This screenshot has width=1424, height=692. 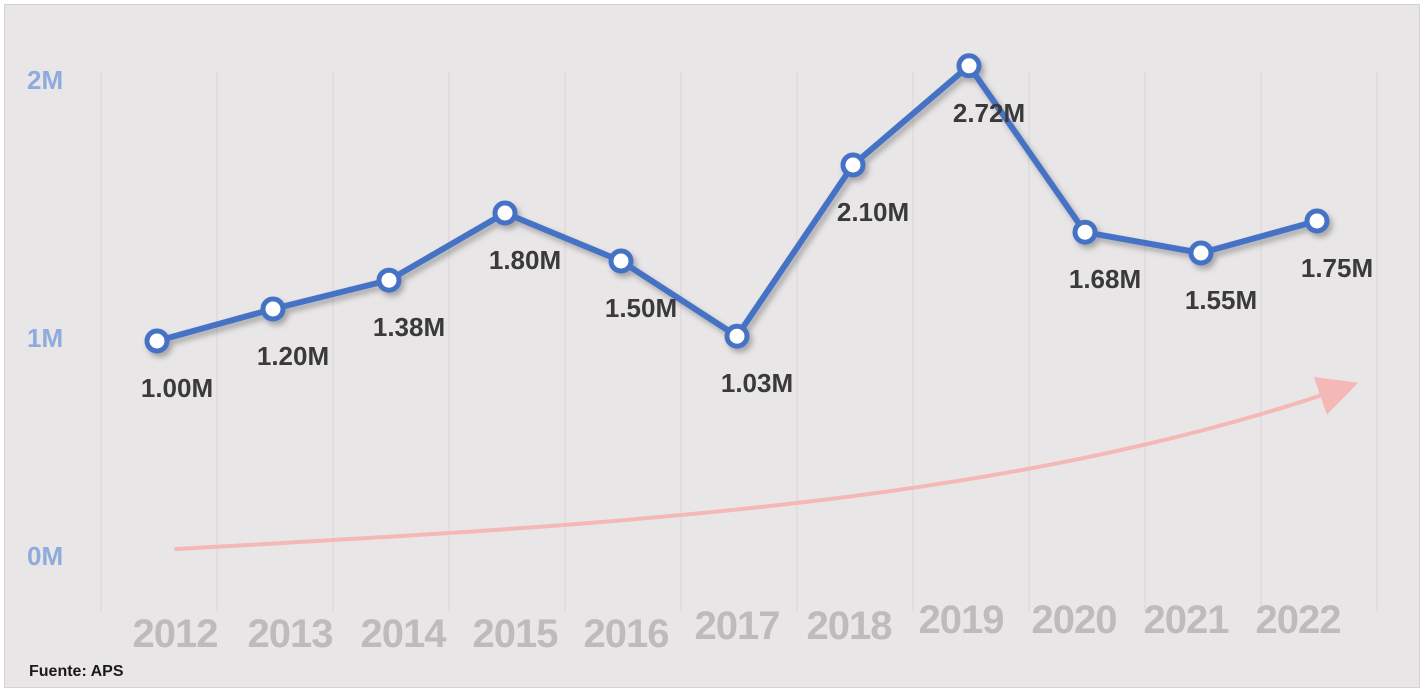 I want to click on source-note: Fuente: APS, so click(x=76, y=671).